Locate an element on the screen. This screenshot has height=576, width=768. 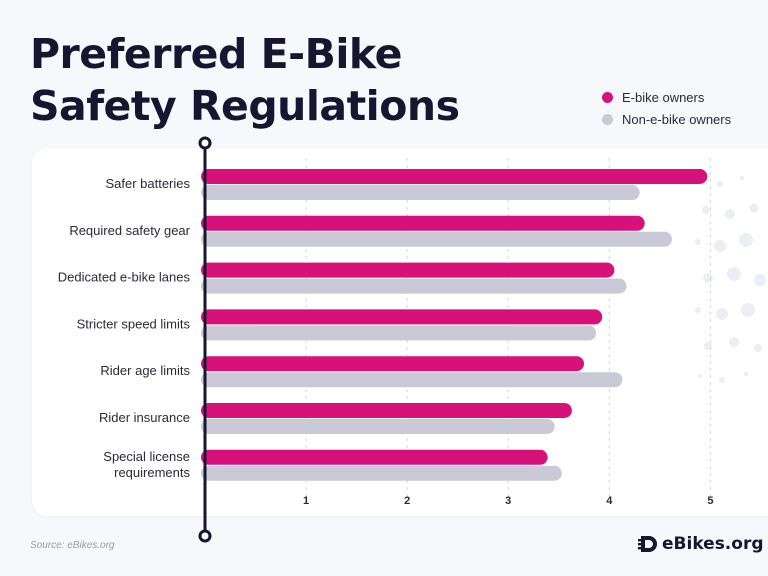
x-tick-label: 5 is located at coordinates (710, 501).